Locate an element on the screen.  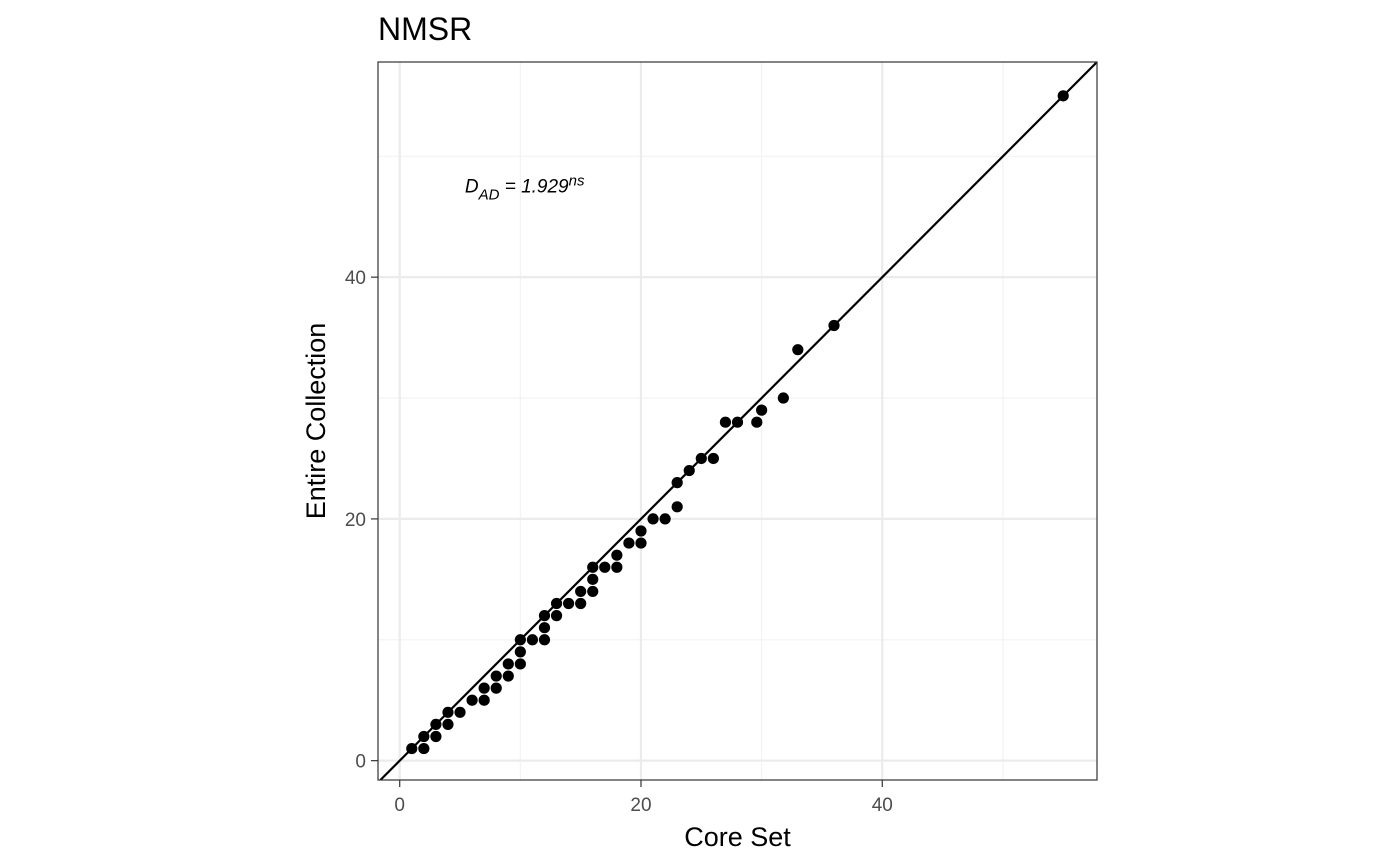
statistic-annotation-group: DAD = 1.929ns is located at coordinates (525, 188).